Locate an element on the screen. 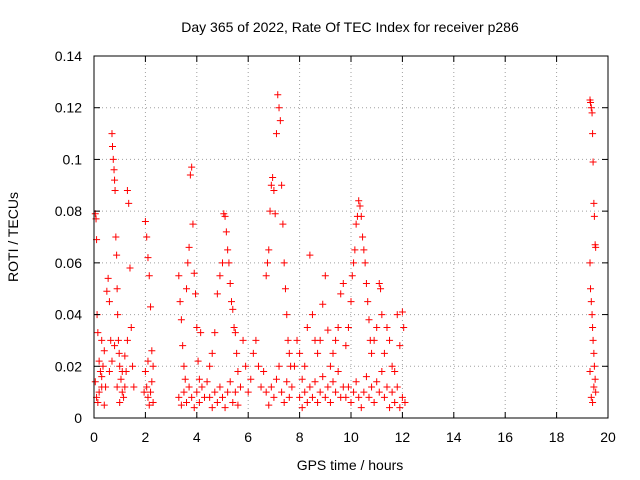  y-tick-label: 0.02 is located at coordinates (68, 366).